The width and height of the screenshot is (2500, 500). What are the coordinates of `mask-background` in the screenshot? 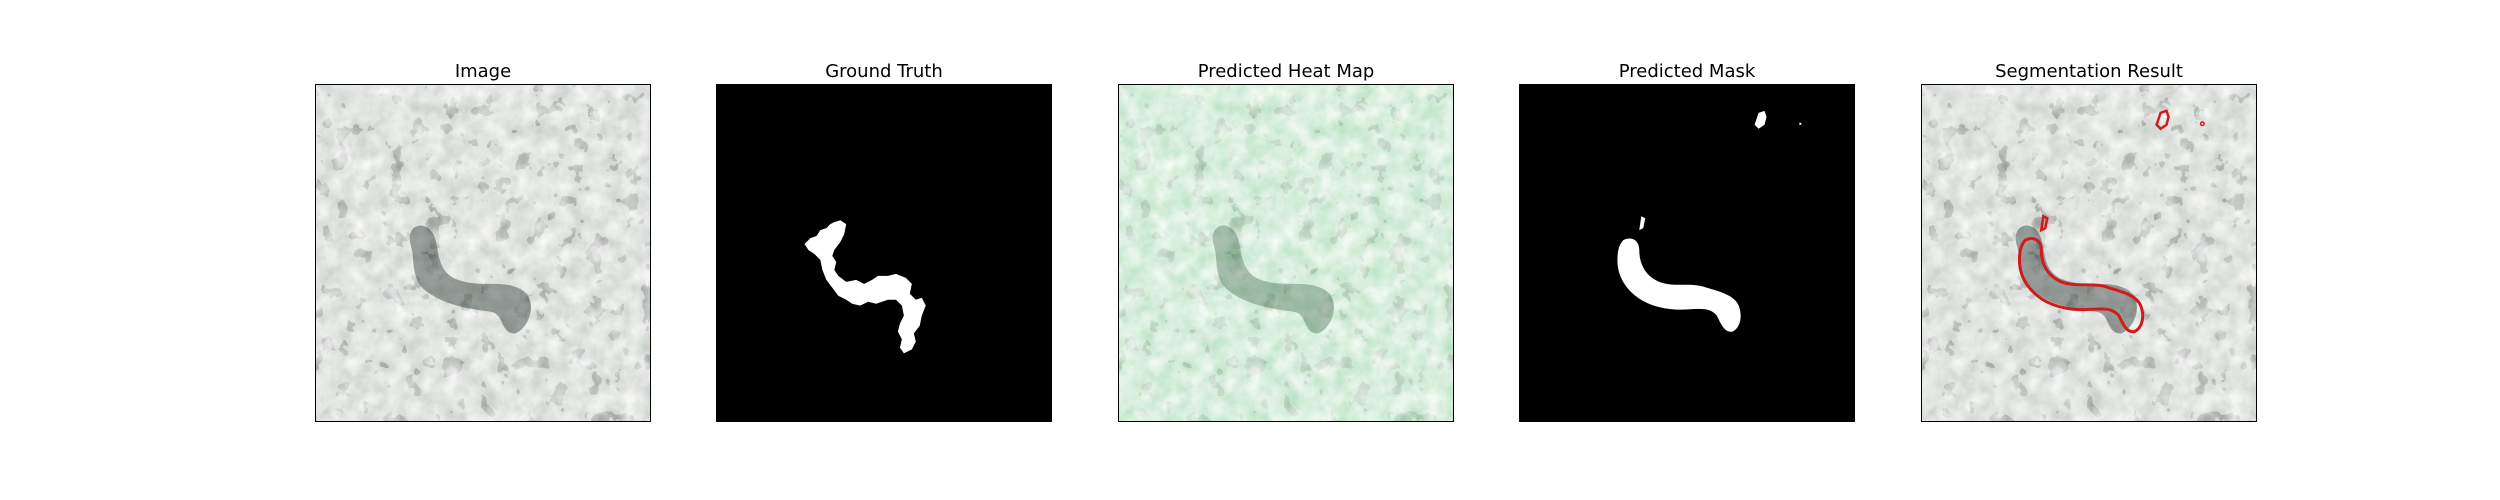 It's located at (884, 253).